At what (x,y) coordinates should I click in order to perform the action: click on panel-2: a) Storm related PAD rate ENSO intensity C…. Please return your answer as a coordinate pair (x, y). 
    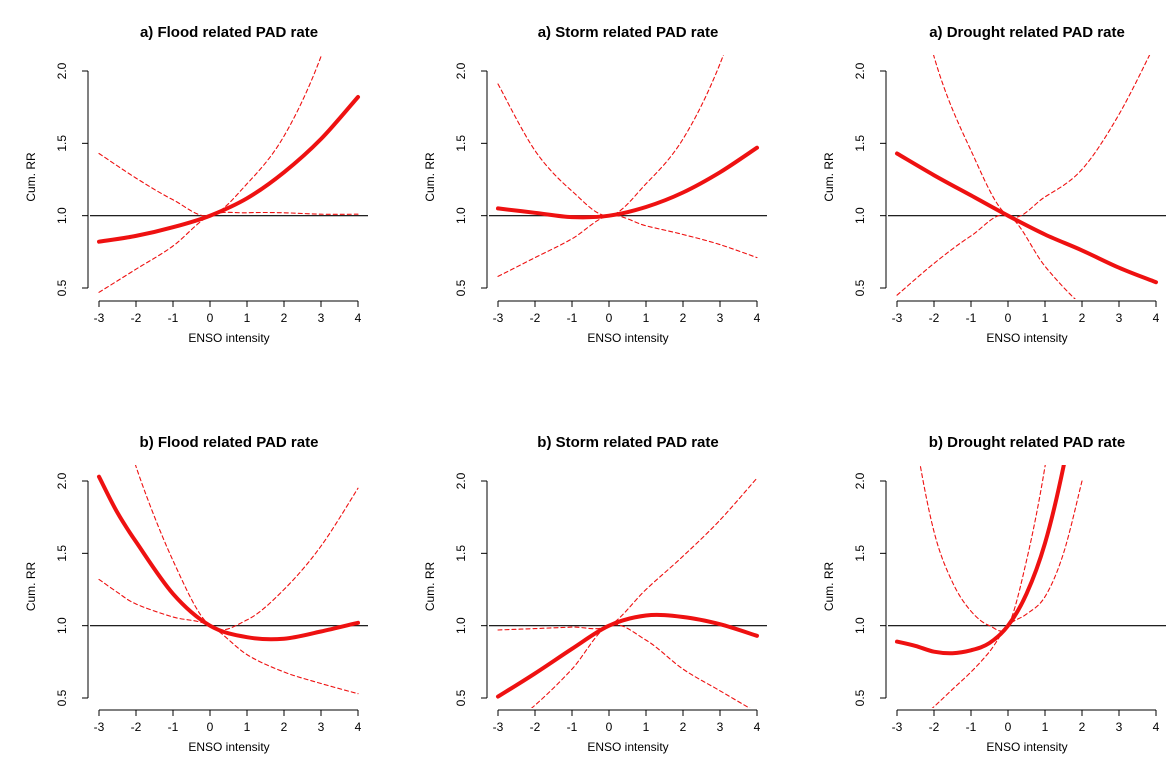
    Looking at the image, I should click on (595, 184).